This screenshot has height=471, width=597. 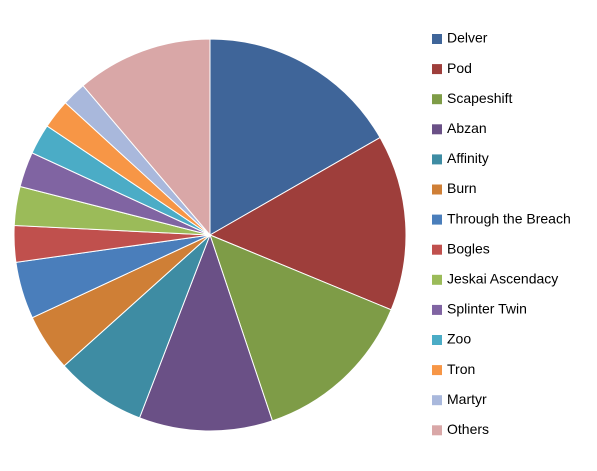 What do you see at coordinates (487, 309) in the screenshot?
I see `legend-label: Splinter Twin` at bounding box center [487, 309].